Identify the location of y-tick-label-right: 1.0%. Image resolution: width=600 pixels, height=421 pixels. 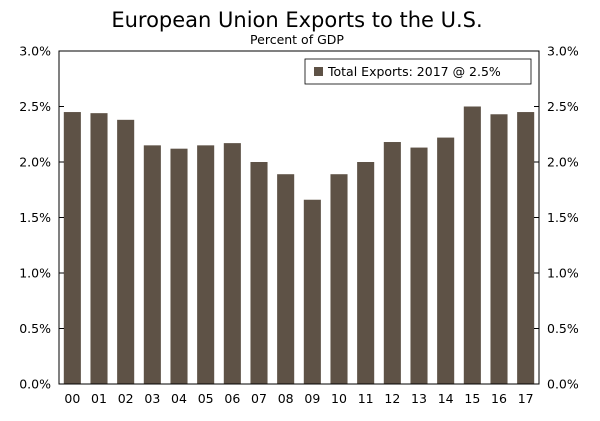
(563, 273).